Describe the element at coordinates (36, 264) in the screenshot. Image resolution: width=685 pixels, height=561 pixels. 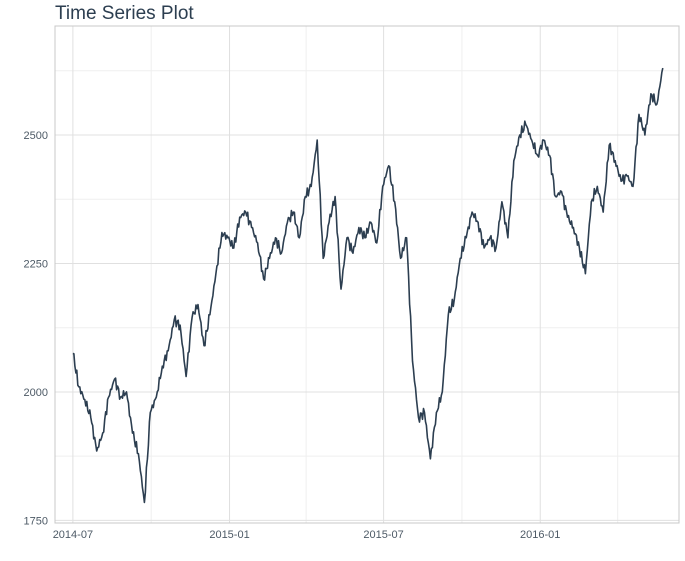
I see `y-tick-label: 2250` at that location.